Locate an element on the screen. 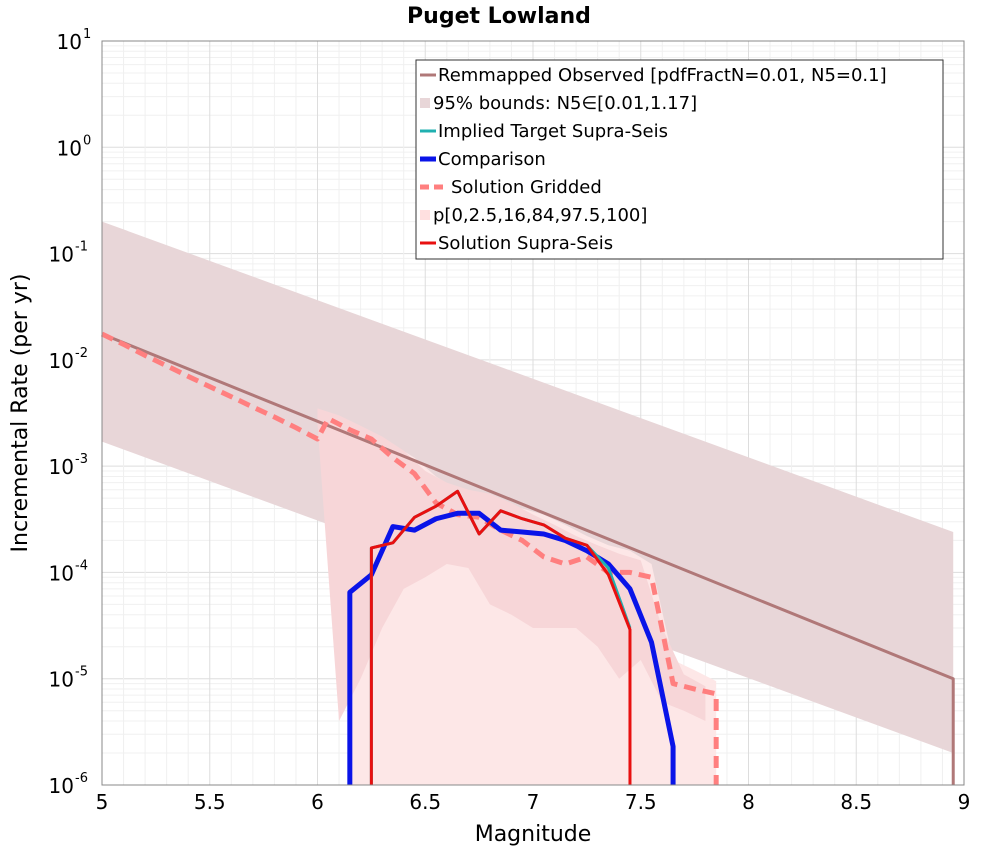  y-tick: 10 -5 is located at coordinates (68, 678).